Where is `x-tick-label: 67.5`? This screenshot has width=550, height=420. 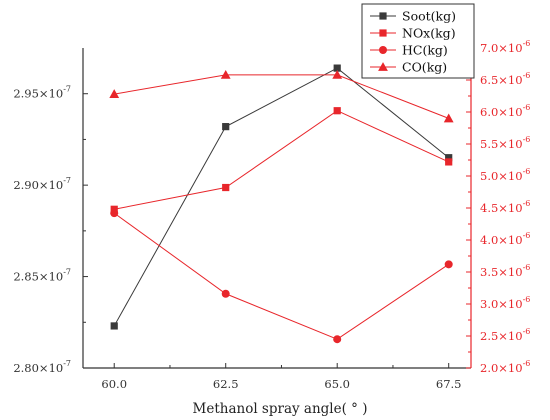
x-tick-label: 67.5 is located at coordinates (449, 384).